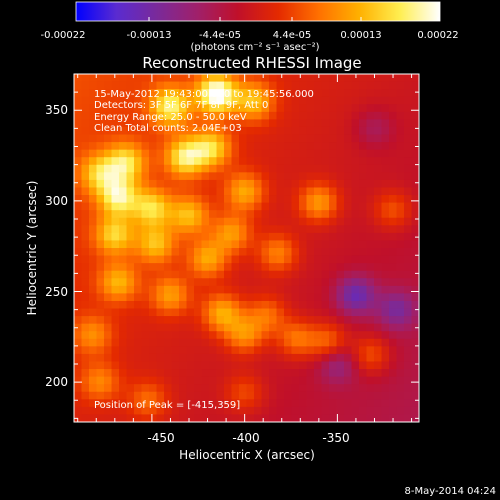 This screenshot has height=500, width=500. What do you see at coordinates (335, 438) in the screenshot?
I see `x-tick-label: -350` at bounding box center [335, 438].